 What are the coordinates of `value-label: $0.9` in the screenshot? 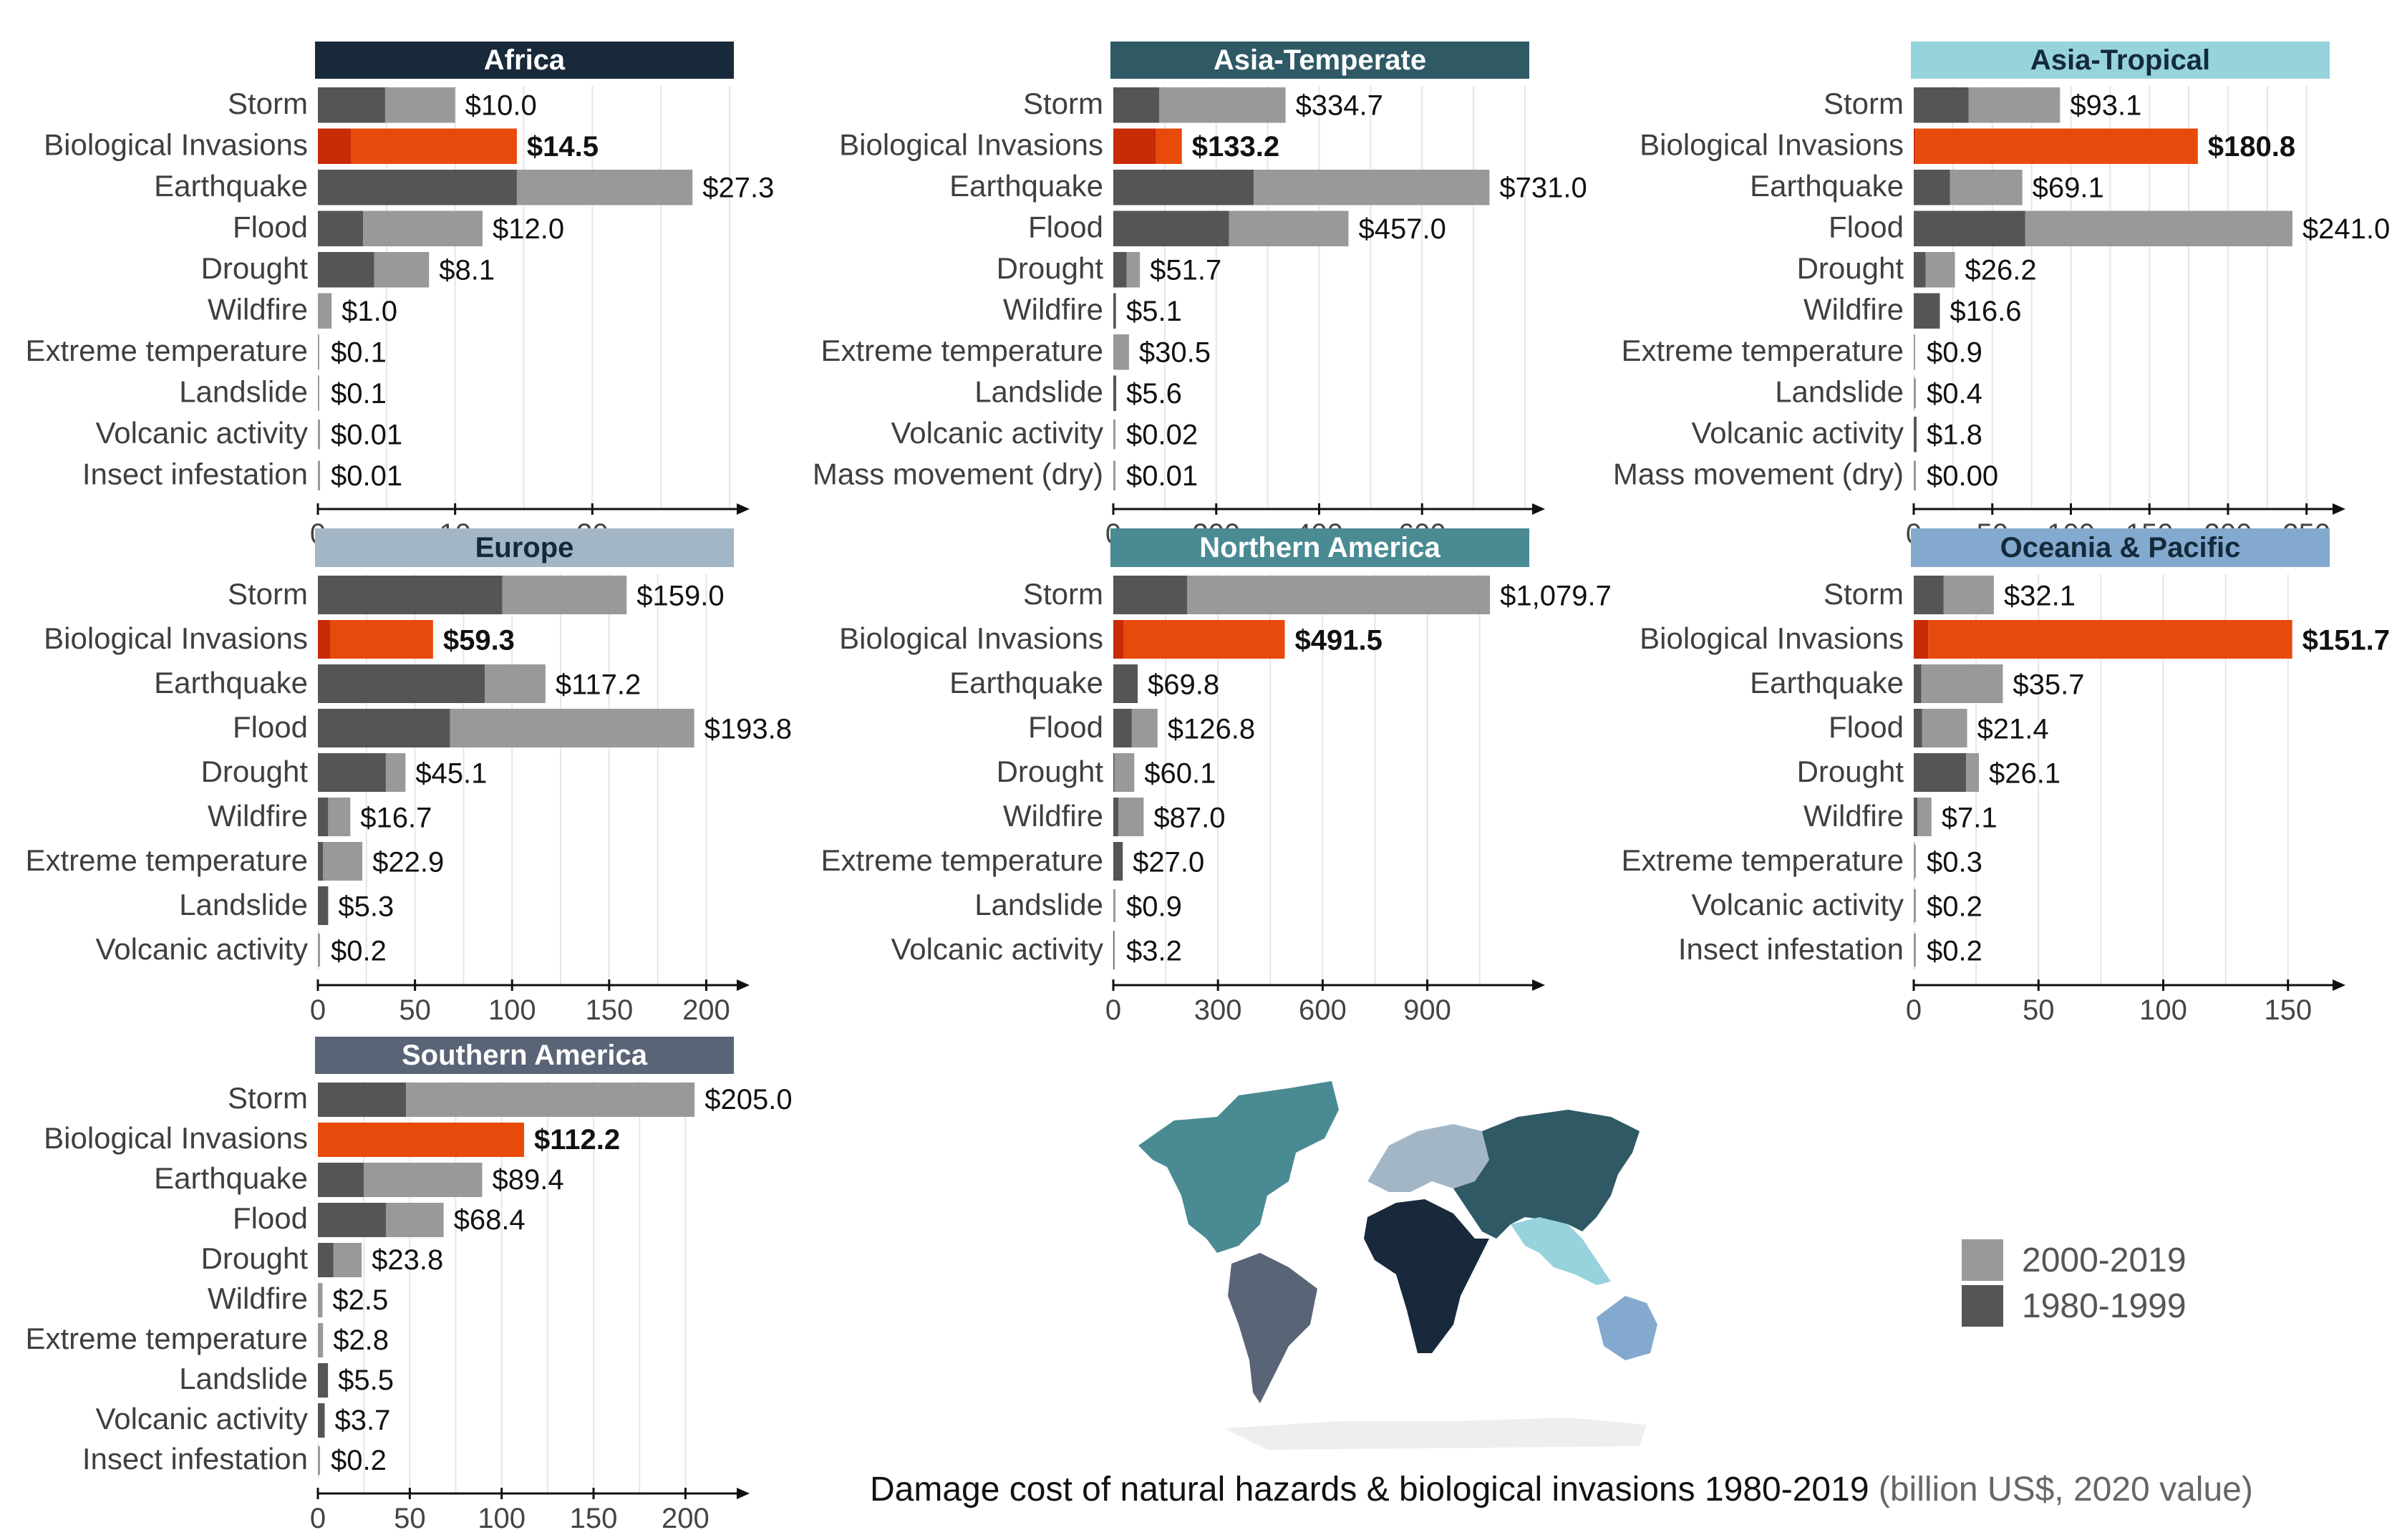 It's located at (1955, 352).